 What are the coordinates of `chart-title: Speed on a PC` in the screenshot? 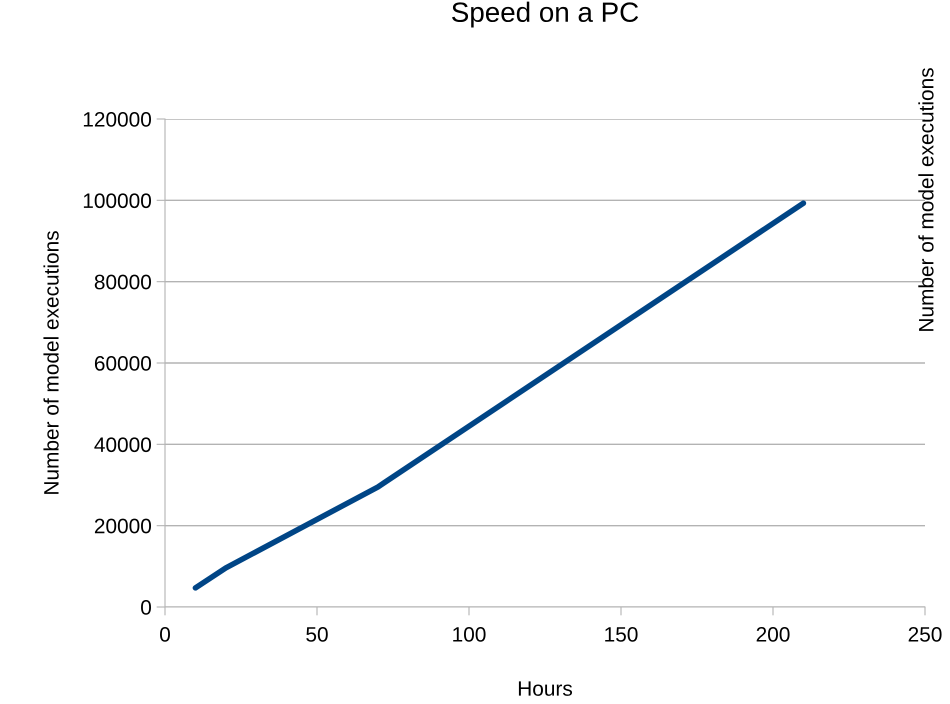 It's located at (545, 15).